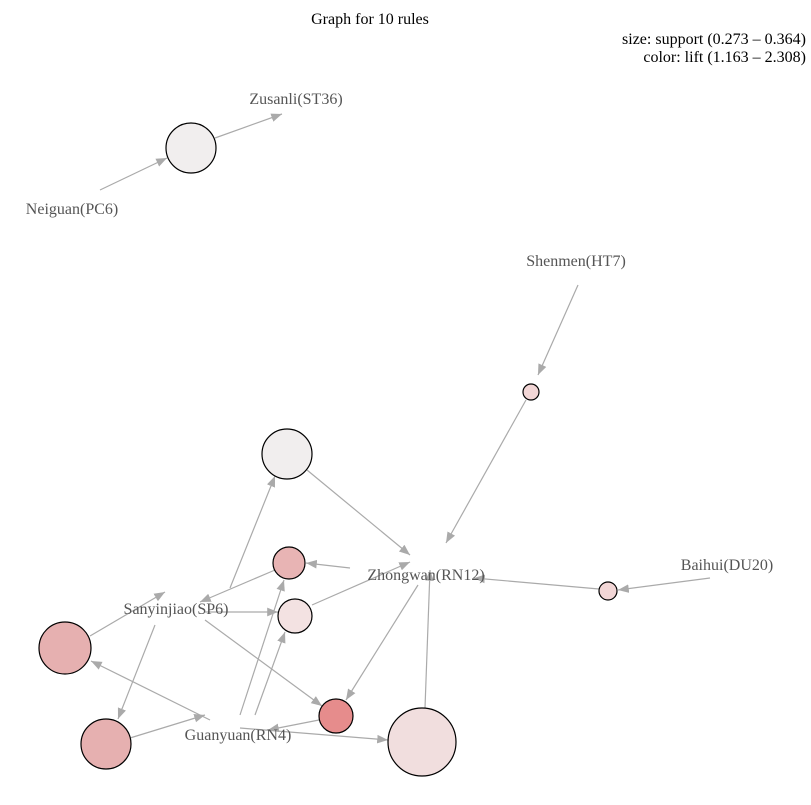  What do you see at coordinates (714, 39) in the screenshot?
I see `legend-size: size: support (0.273 – 0.364)` at bounding box center [714, 39].